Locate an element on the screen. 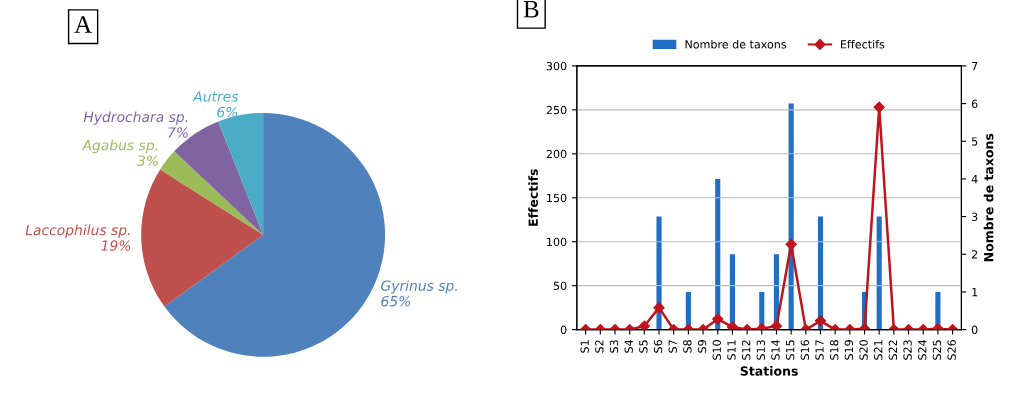  y-tick-label: 150 is located at coordinates (557, 198).